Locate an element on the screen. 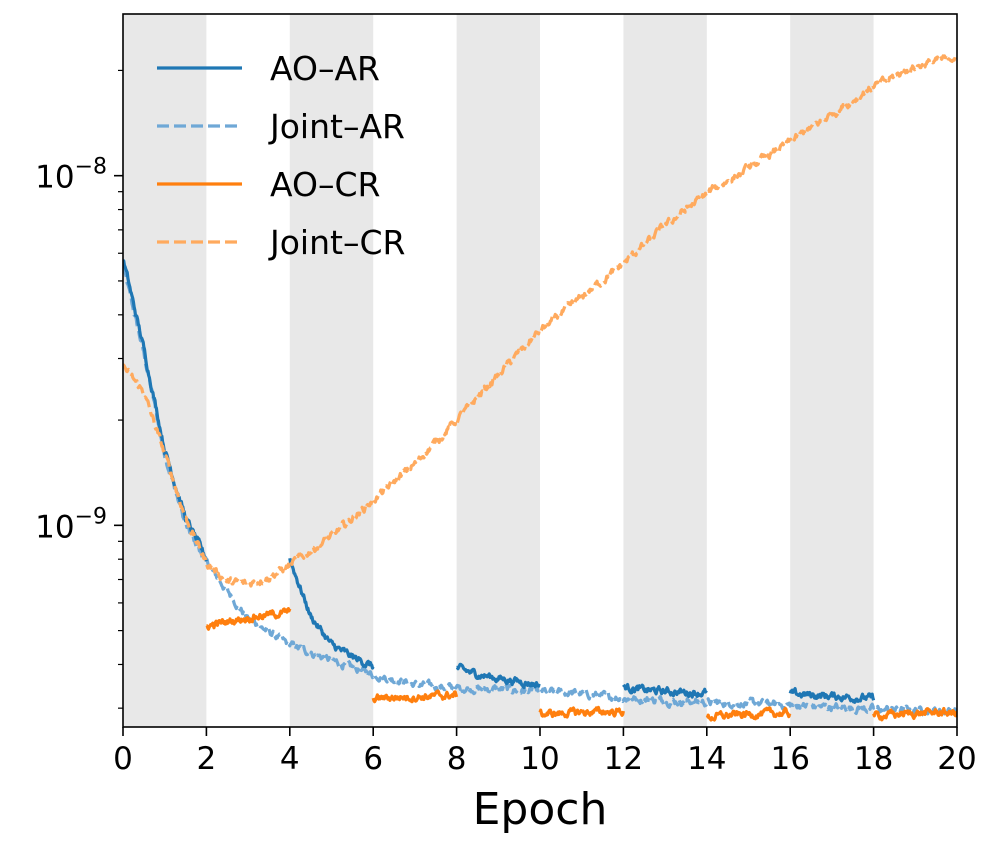 This screenshot has height=849, width=996. x-tick-label: 8 is located at coordinates (457, 759).